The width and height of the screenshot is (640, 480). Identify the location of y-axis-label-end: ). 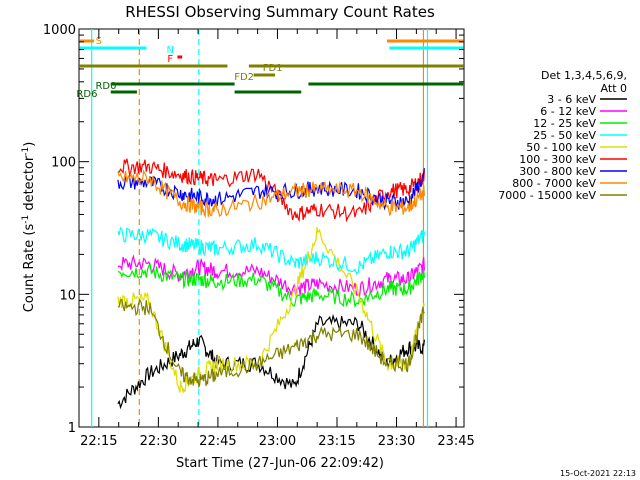
(29, 144).